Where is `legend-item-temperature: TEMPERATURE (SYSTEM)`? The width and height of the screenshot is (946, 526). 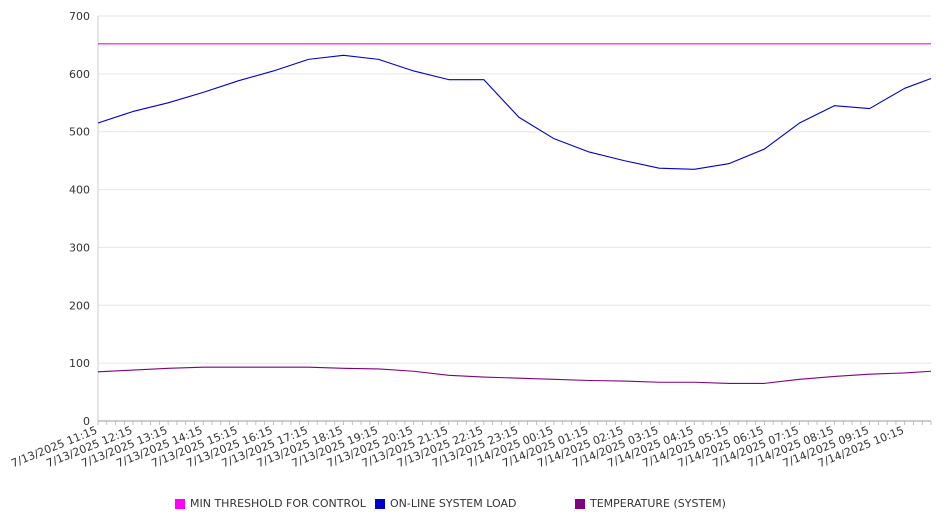
legend-item-temperature: TEMPERATURE (SYSTEM) is located at coordinates (650, 503).